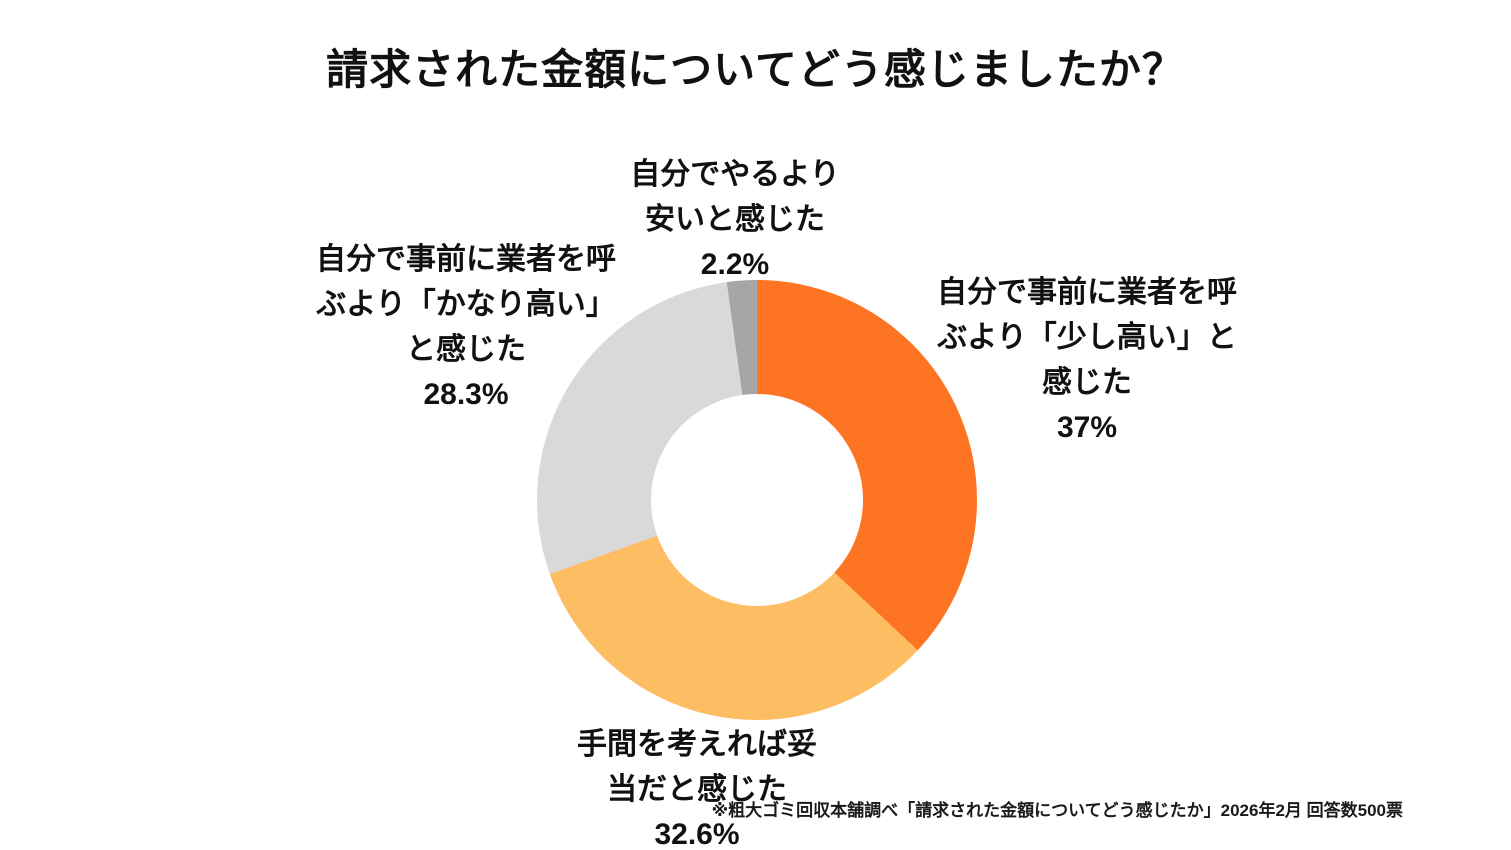  Describe the element at coordinates (466, 327) in the screenshot. I see `segment-label-much-more-expensive: 自分で事前に業者を呼 ぶより「かなり高い」 と感じた 28.3%` at that location.